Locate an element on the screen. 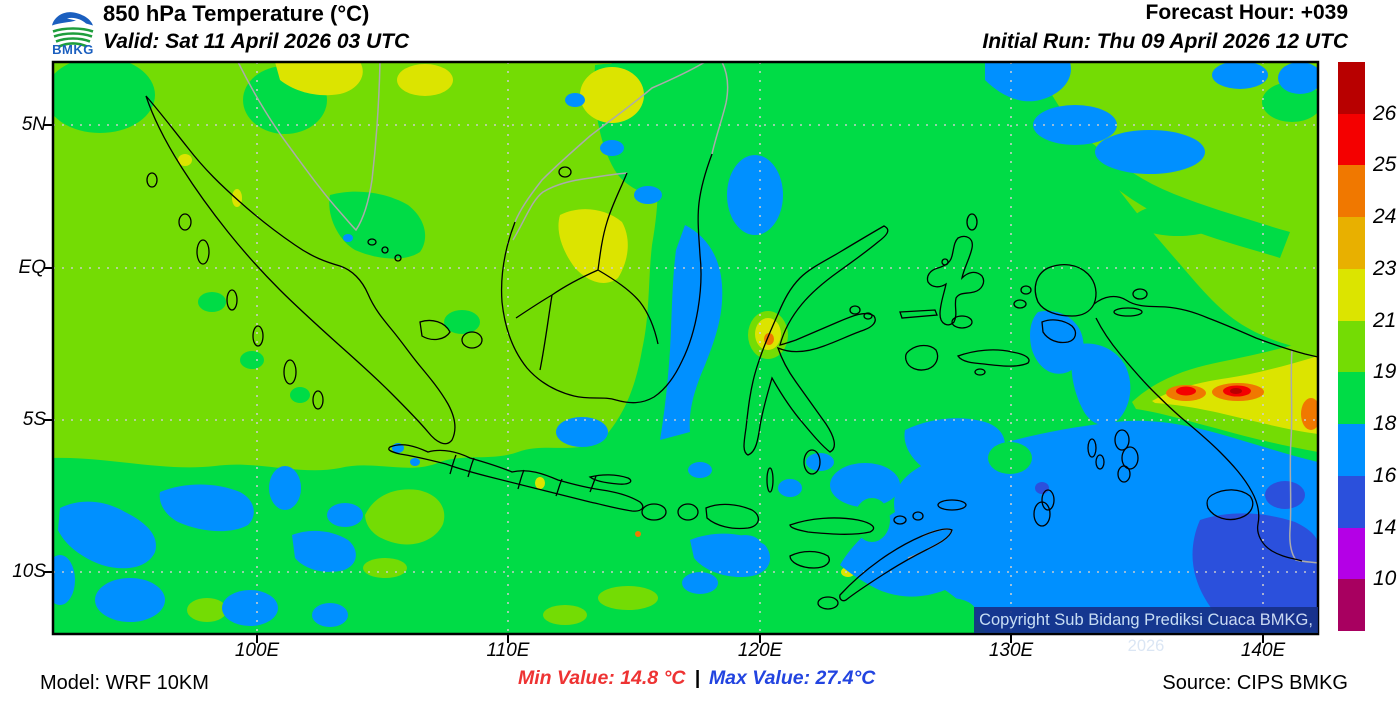 The image size is (1400, 709). field-darkred-core is located at coordinates (1236, 391).